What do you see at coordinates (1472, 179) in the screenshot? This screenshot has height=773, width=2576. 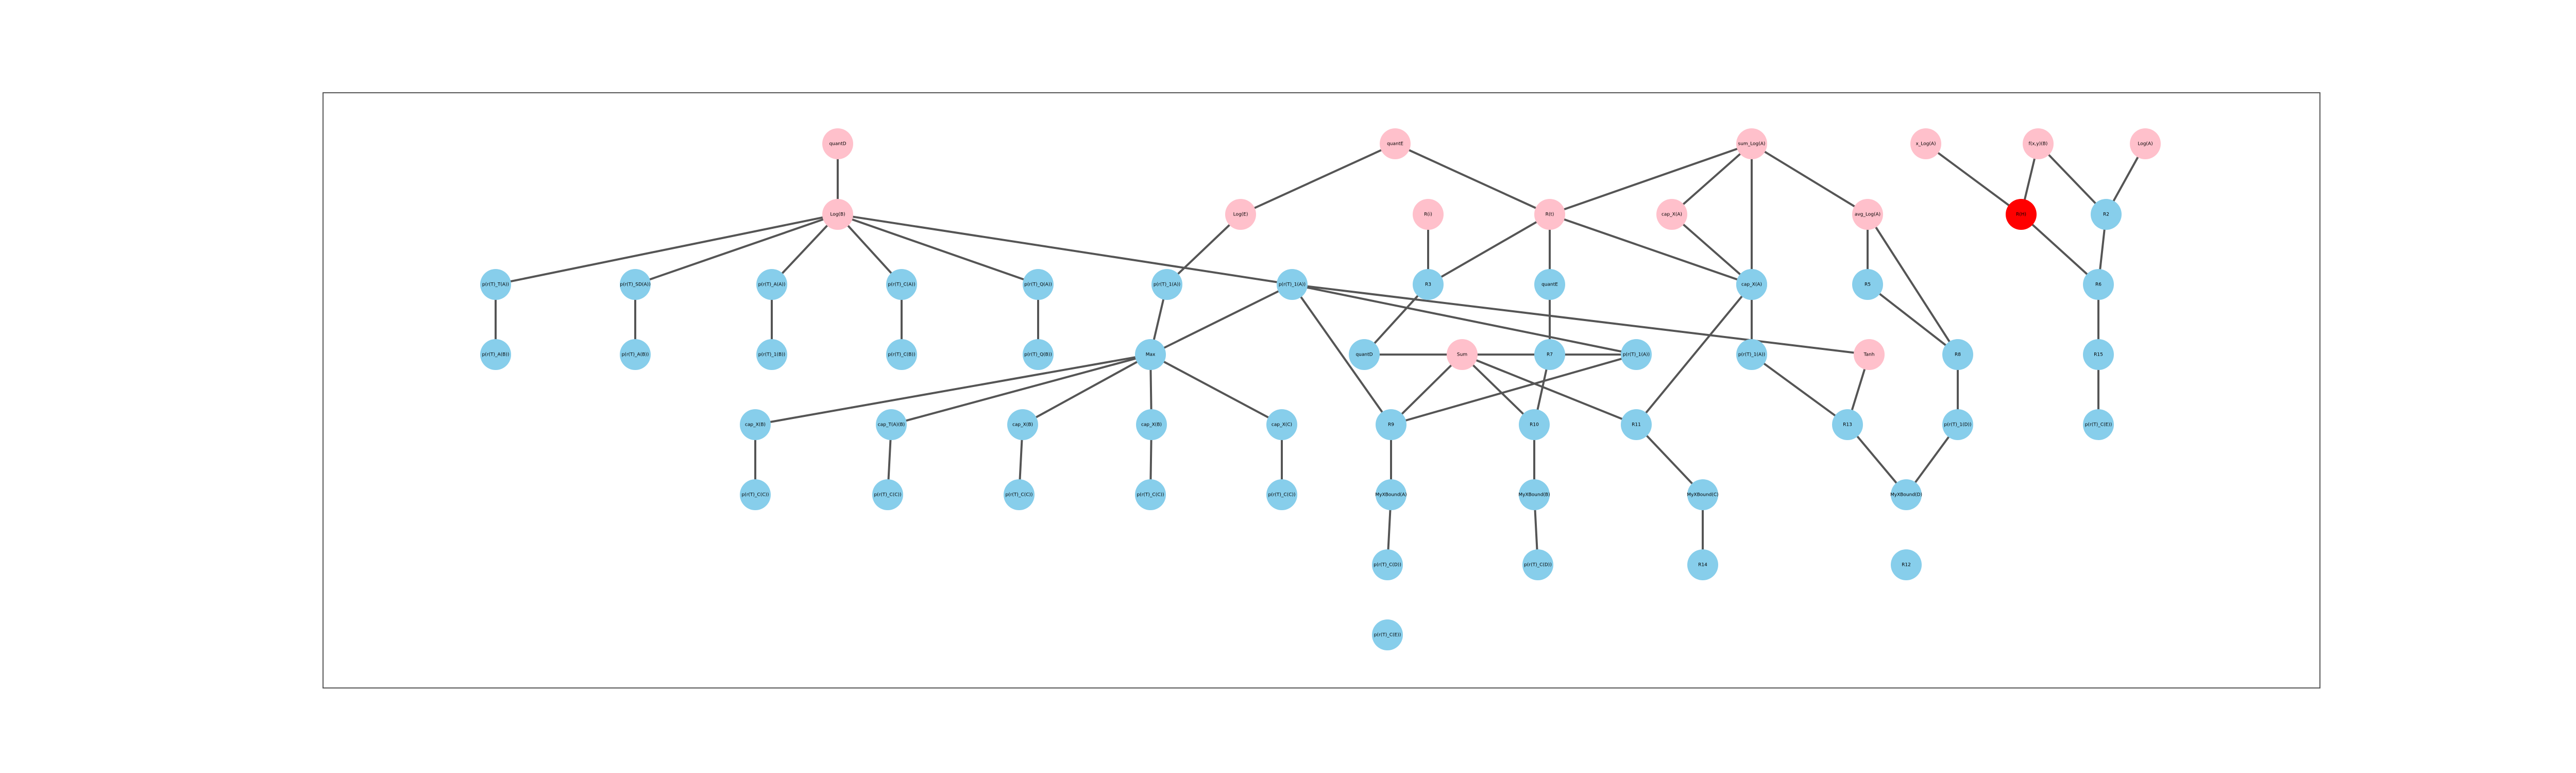 I see `graph-edge-n3-n6` at bounding box center [1472, 179].